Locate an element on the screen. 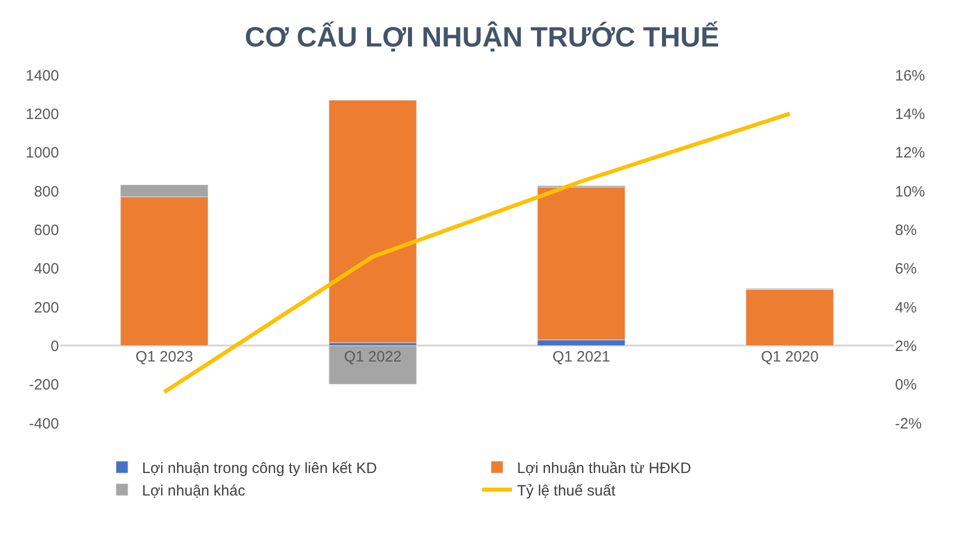 This screenshot has width=964, height=533. x-tick-label: Q1 2020 is located at coordinates (789, 357).